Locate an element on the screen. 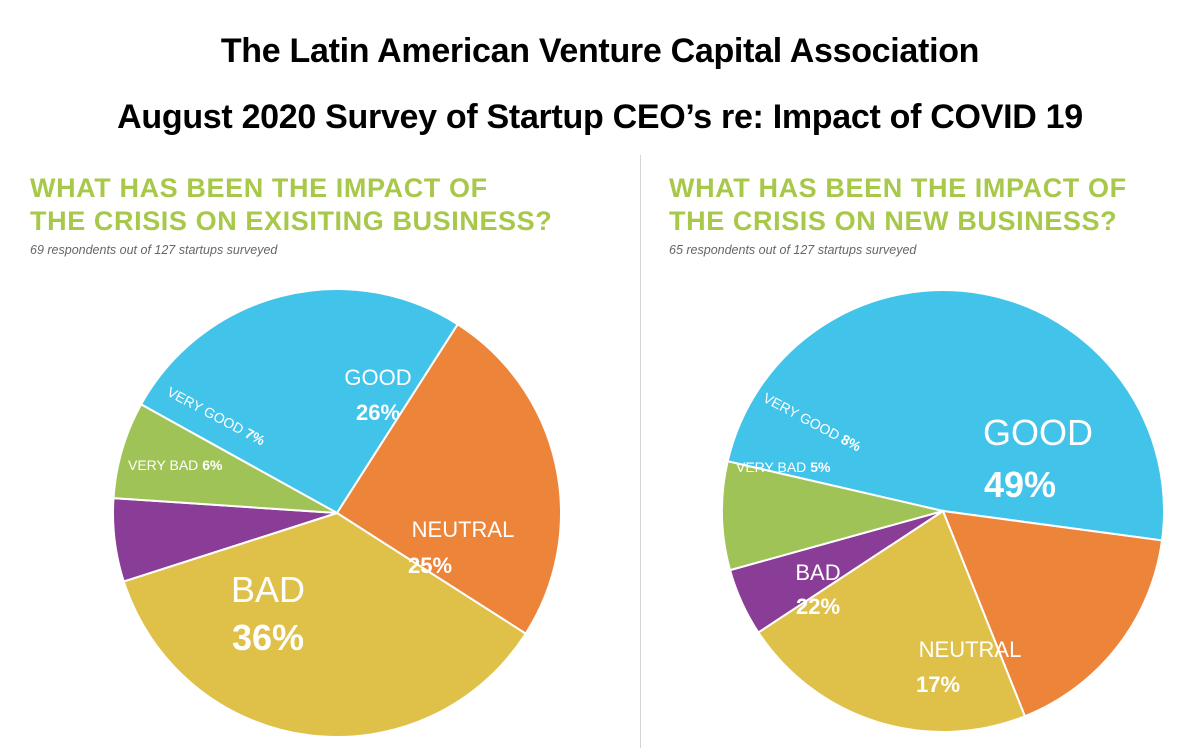 This screenshot has width=1200, height=748. chart-1-label-group-very-bad: VERY BAD 6% is located at coordinates (175, 465).